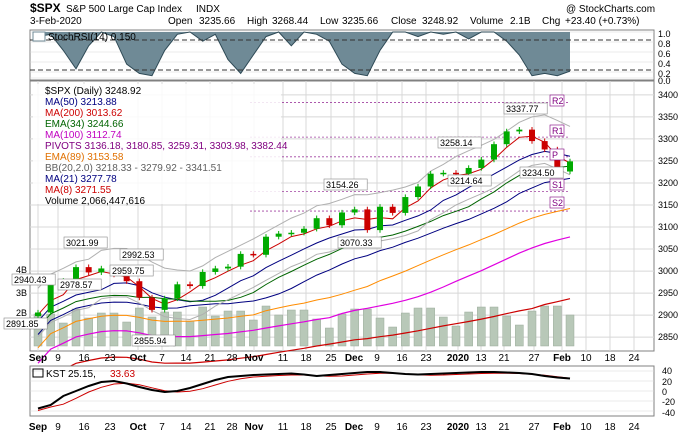 This screenshot has height=436, width=700. I want to click on chg-label: Chg, so click(551, 21).